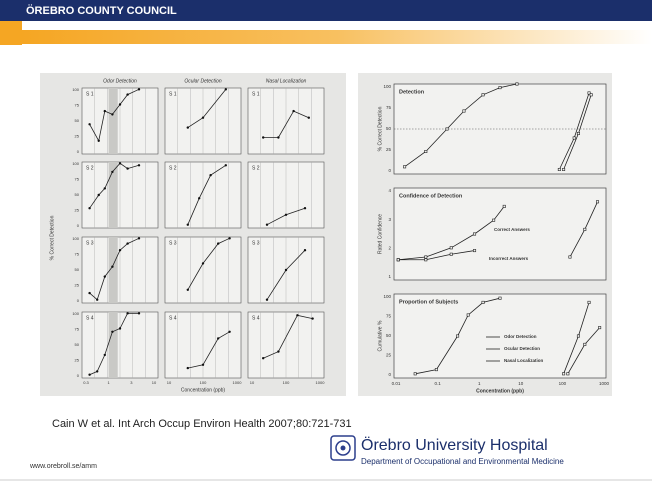 The height and width of the screenshot is (495, 652). What do you see at coordinates (343, 448) in the screenshot?
I see `logo` at bounding box center [343, 448].